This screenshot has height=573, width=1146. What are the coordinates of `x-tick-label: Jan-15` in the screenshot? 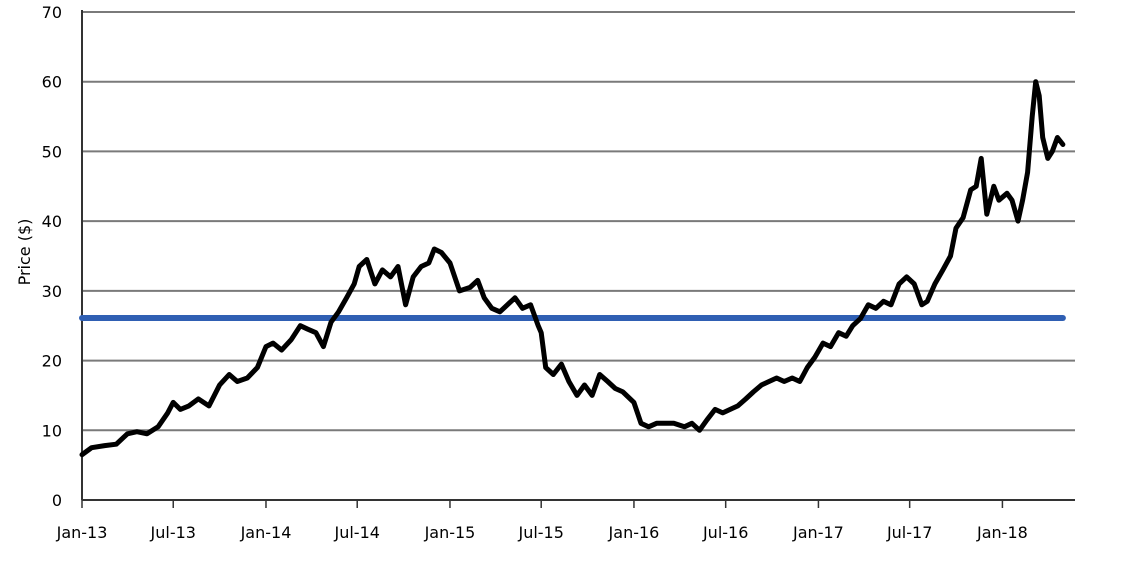 It's located at (450, 532).